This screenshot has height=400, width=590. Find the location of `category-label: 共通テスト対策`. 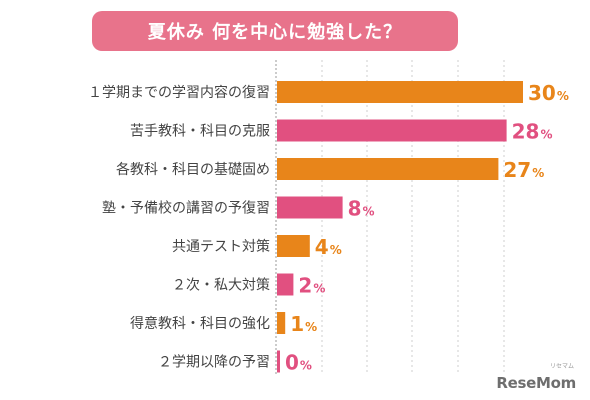

category-label: 共通テスト対策 is located at coordinates (221, 246).